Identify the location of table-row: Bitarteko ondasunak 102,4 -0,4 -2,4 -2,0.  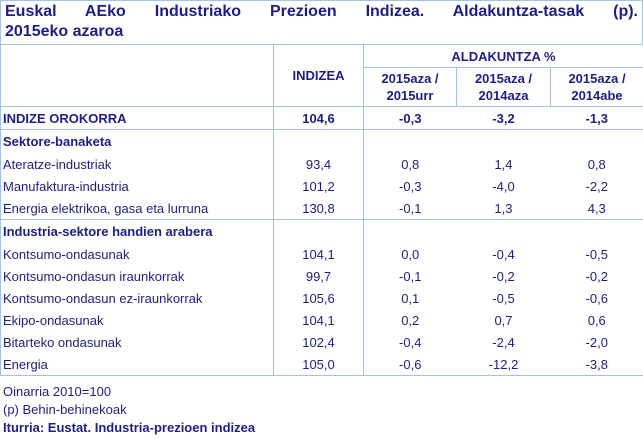
(321, 342).